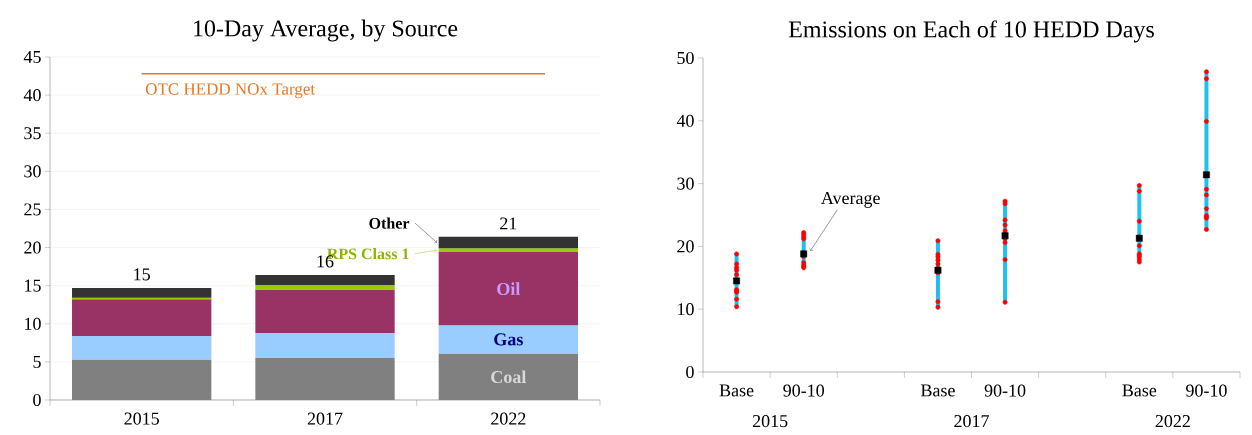 This screenshot has width=1252, height=435. Describe the element at coordinates (509, 377) in the screenshot. I see `series-label: Coal` at that location.